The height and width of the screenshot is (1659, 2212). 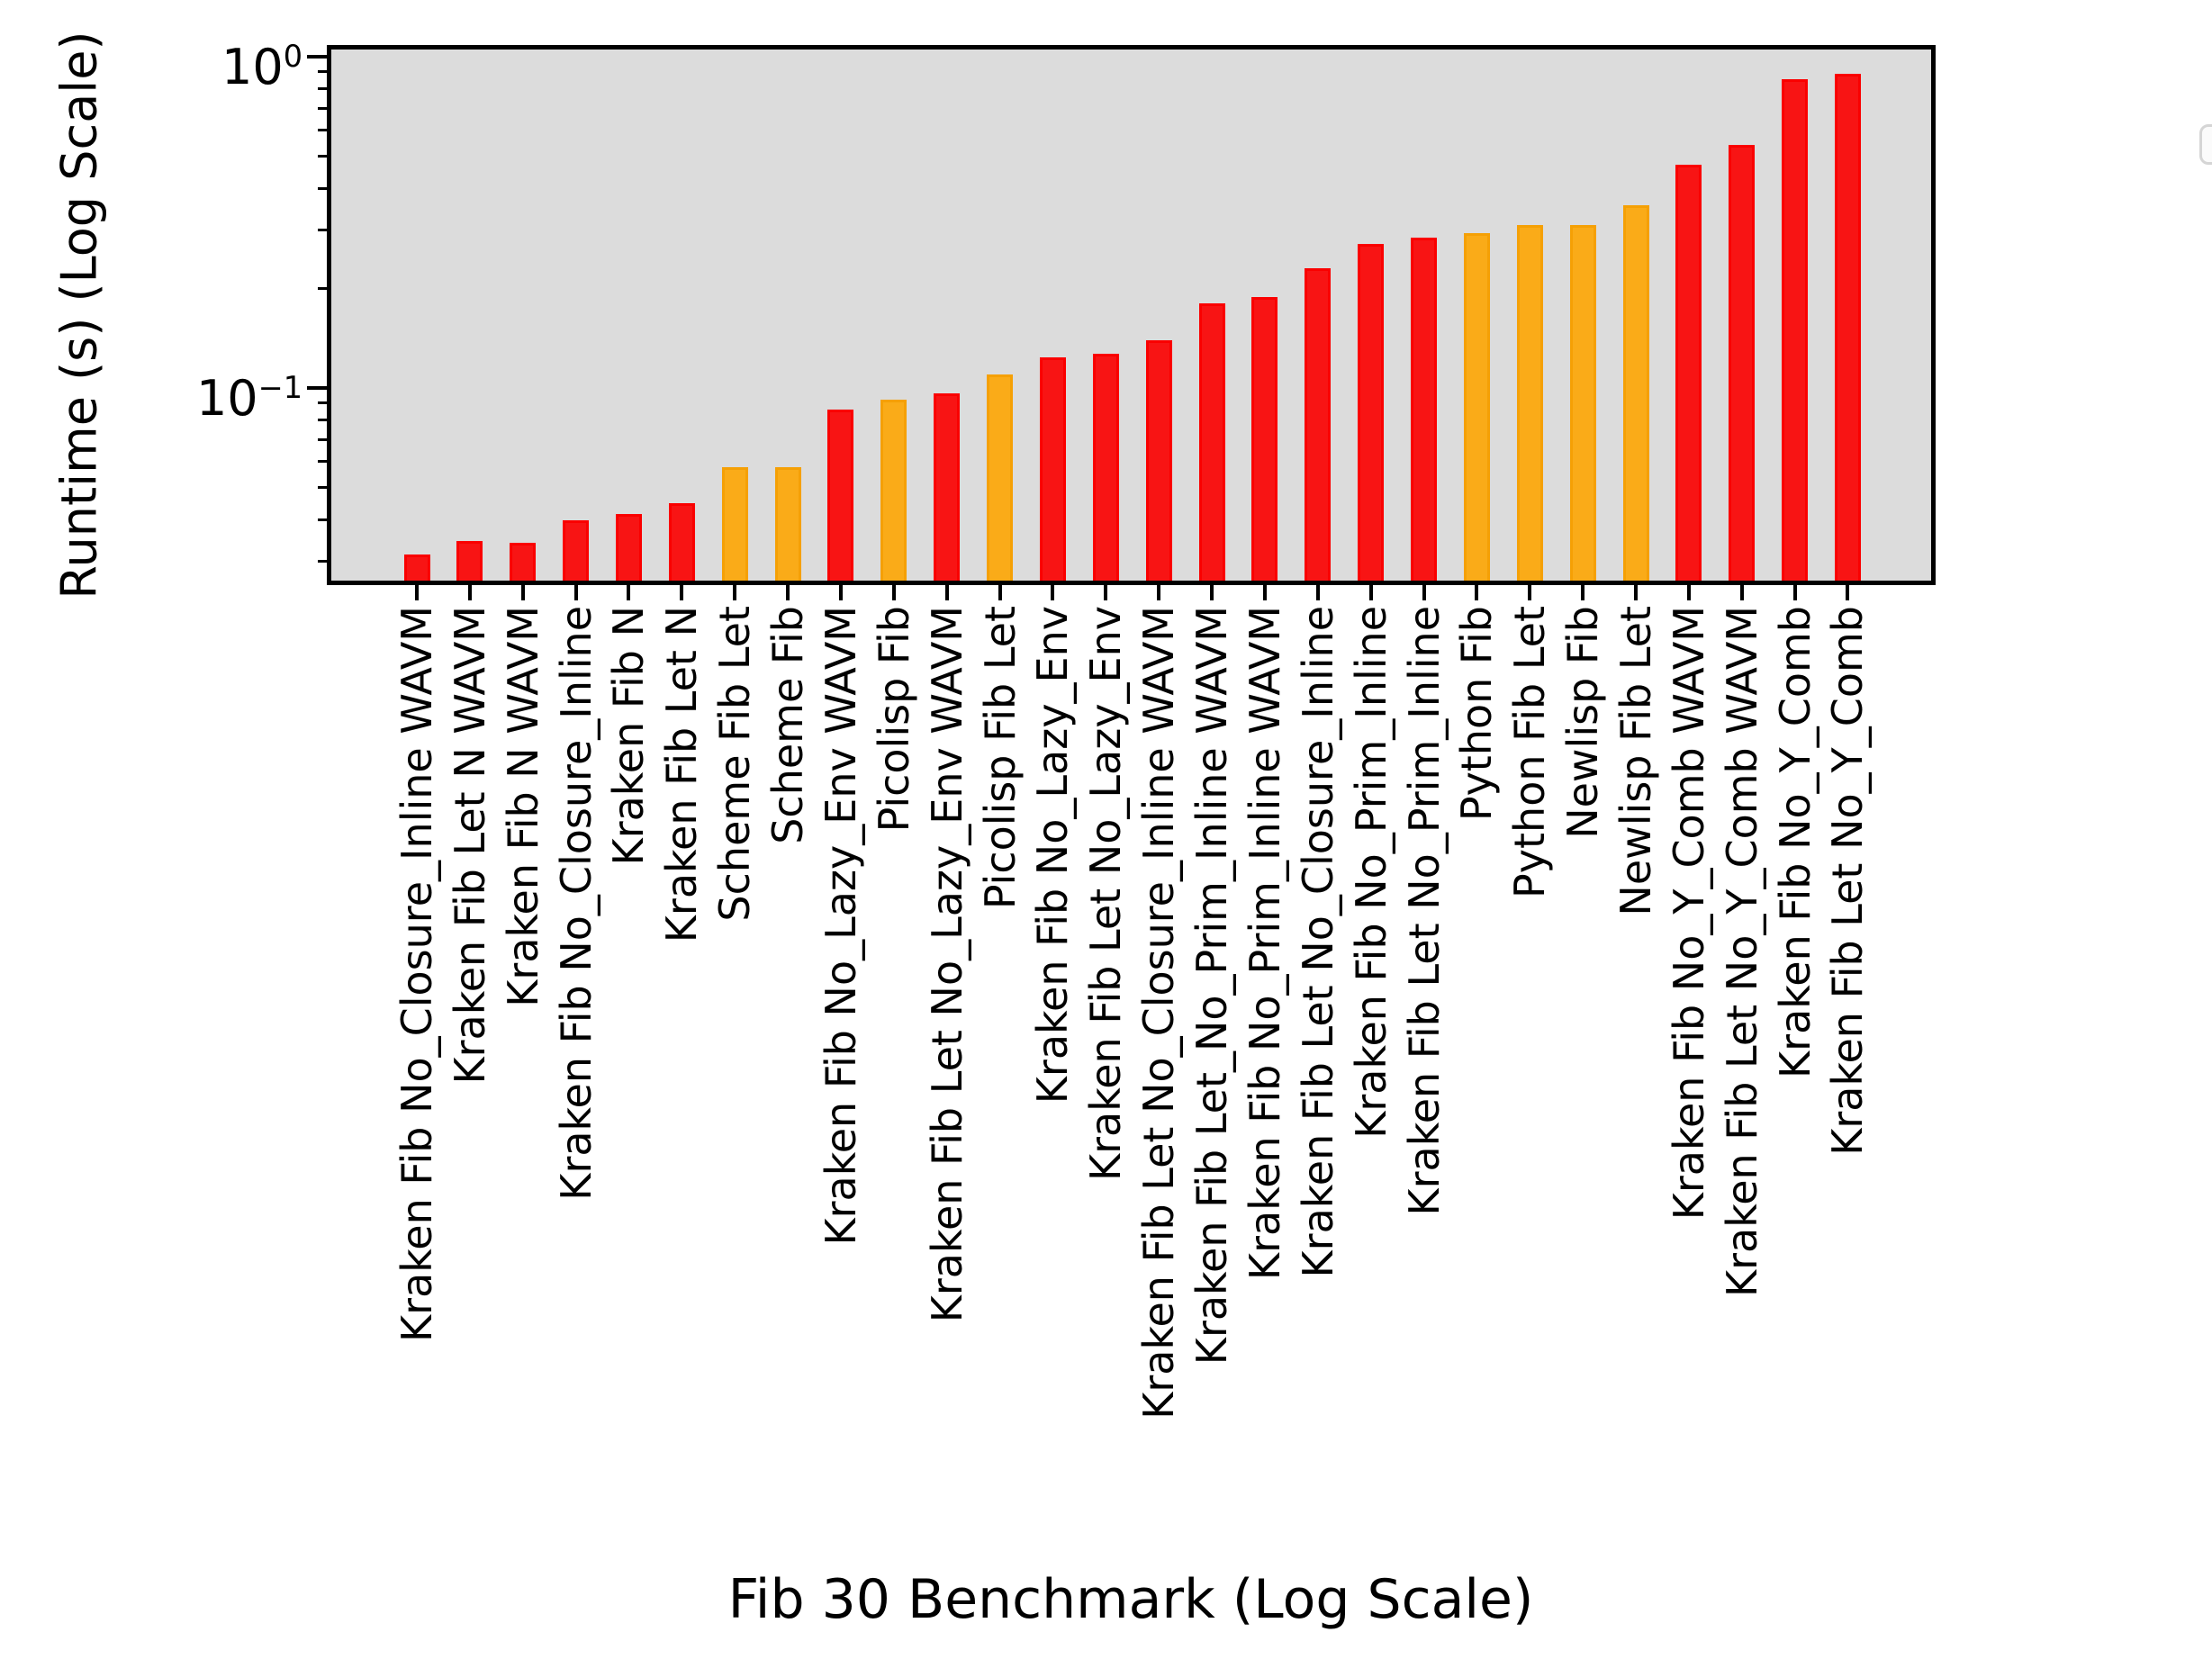 I want to click on y-tick-label: 100, so click(x=261, y=67).